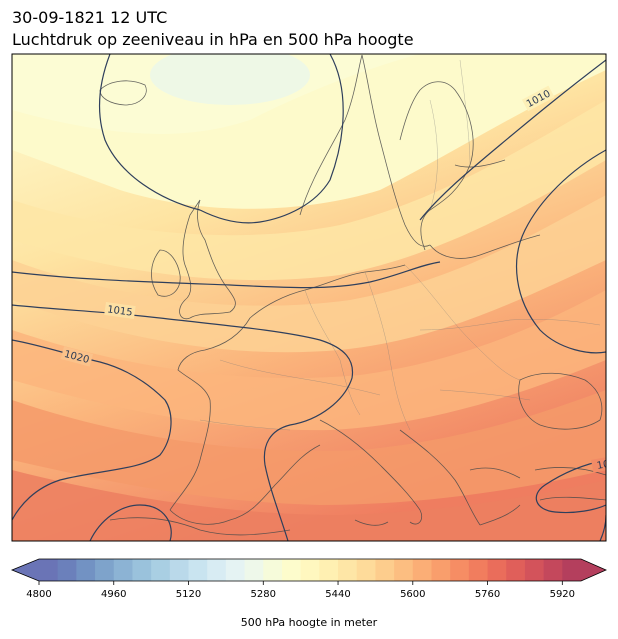 This screenshot has width=618, height=639. Describe the element at coordinates (123, 93) in the screenshot. I see `coastline-iceland` at that location.